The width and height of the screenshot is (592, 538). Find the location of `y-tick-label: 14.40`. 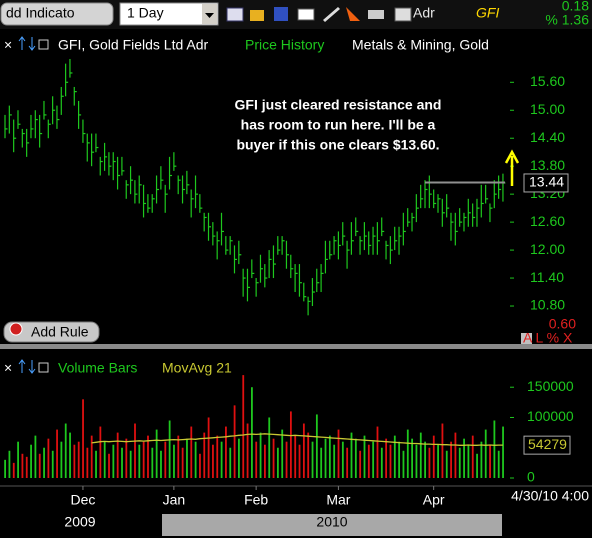

y-tick-label: 14.40 is located at coordinates (547, 137).